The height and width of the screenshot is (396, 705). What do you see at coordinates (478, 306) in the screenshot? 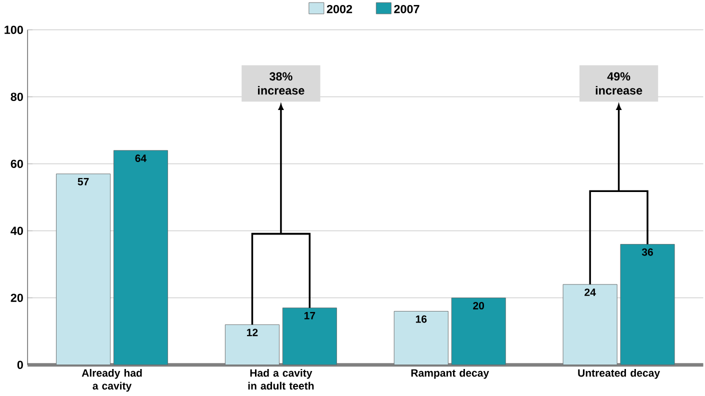
I see `data-label: 20` at bounding box center [478, 306].